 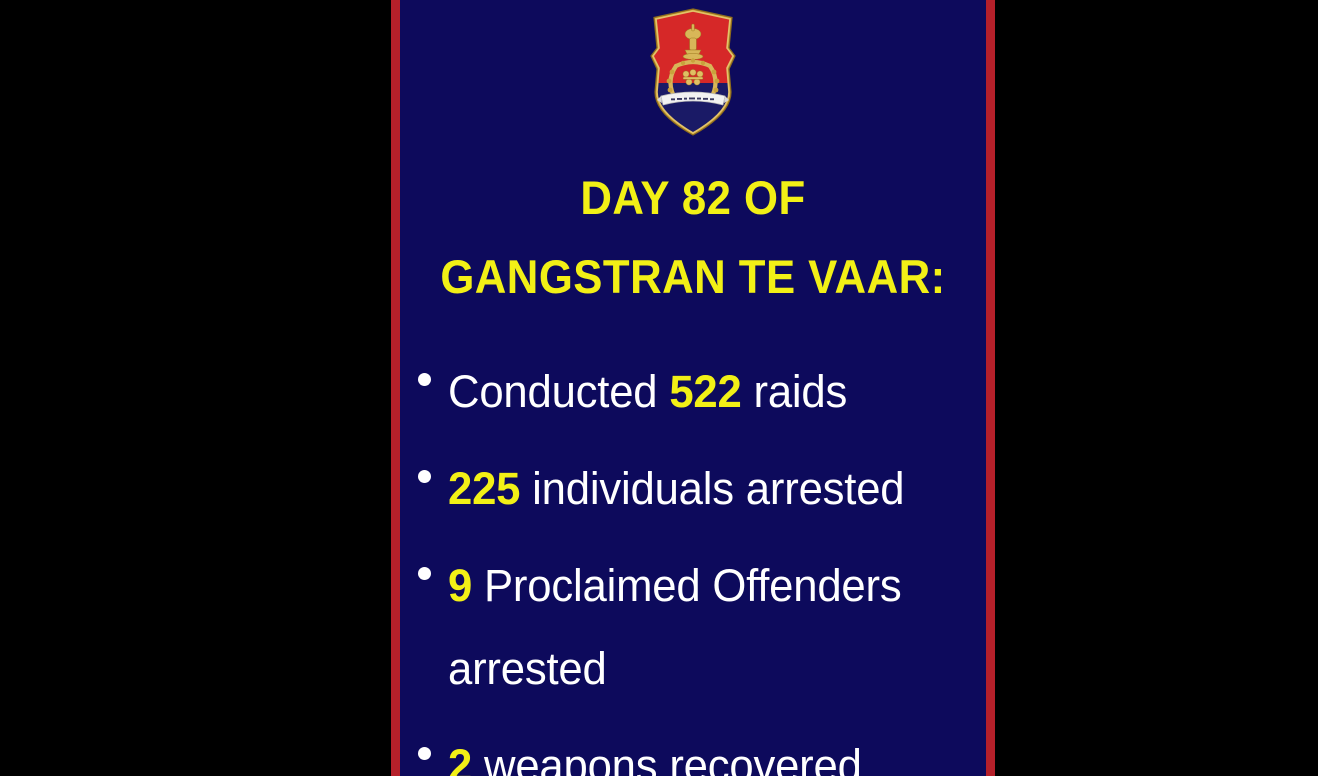 What do you see at coordinates (693, 197) in the screenshot?
I see `headline-line-1: DAY 82 OF` at bounding box center [693, 197].